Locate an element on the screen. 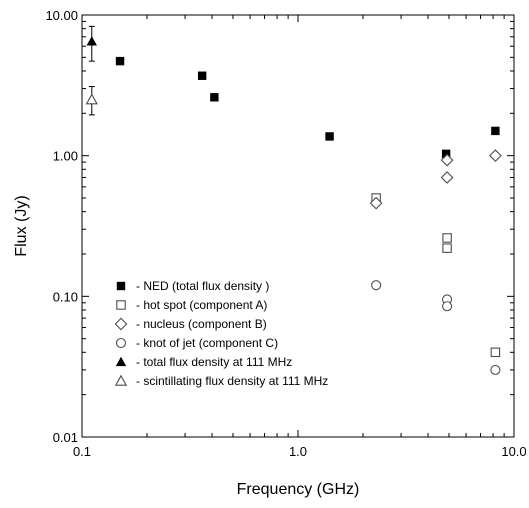 The height and width of the screenshot is (508, 529). legend-entry: - NED (total flux density ) is located at coordinates (192, 286).